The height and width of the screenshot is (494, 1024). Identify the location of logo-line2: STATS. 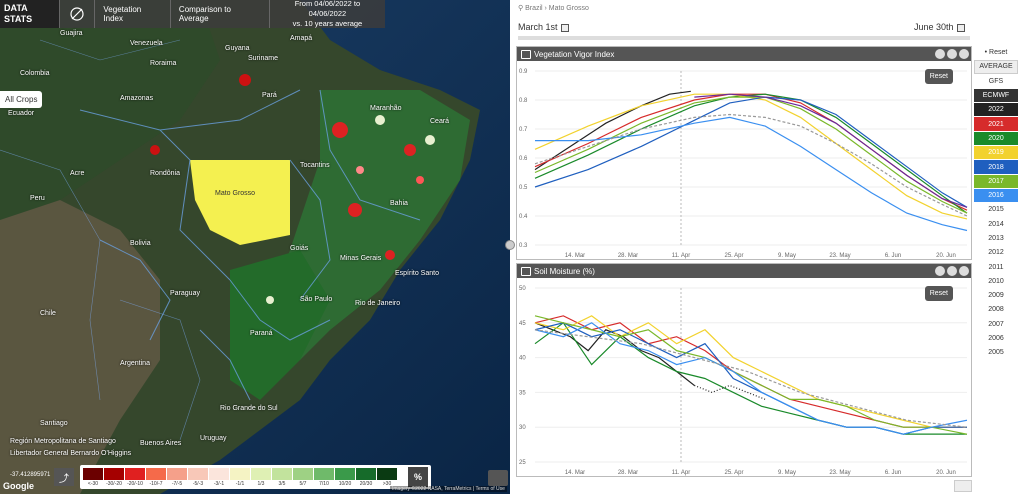
(18, 19).